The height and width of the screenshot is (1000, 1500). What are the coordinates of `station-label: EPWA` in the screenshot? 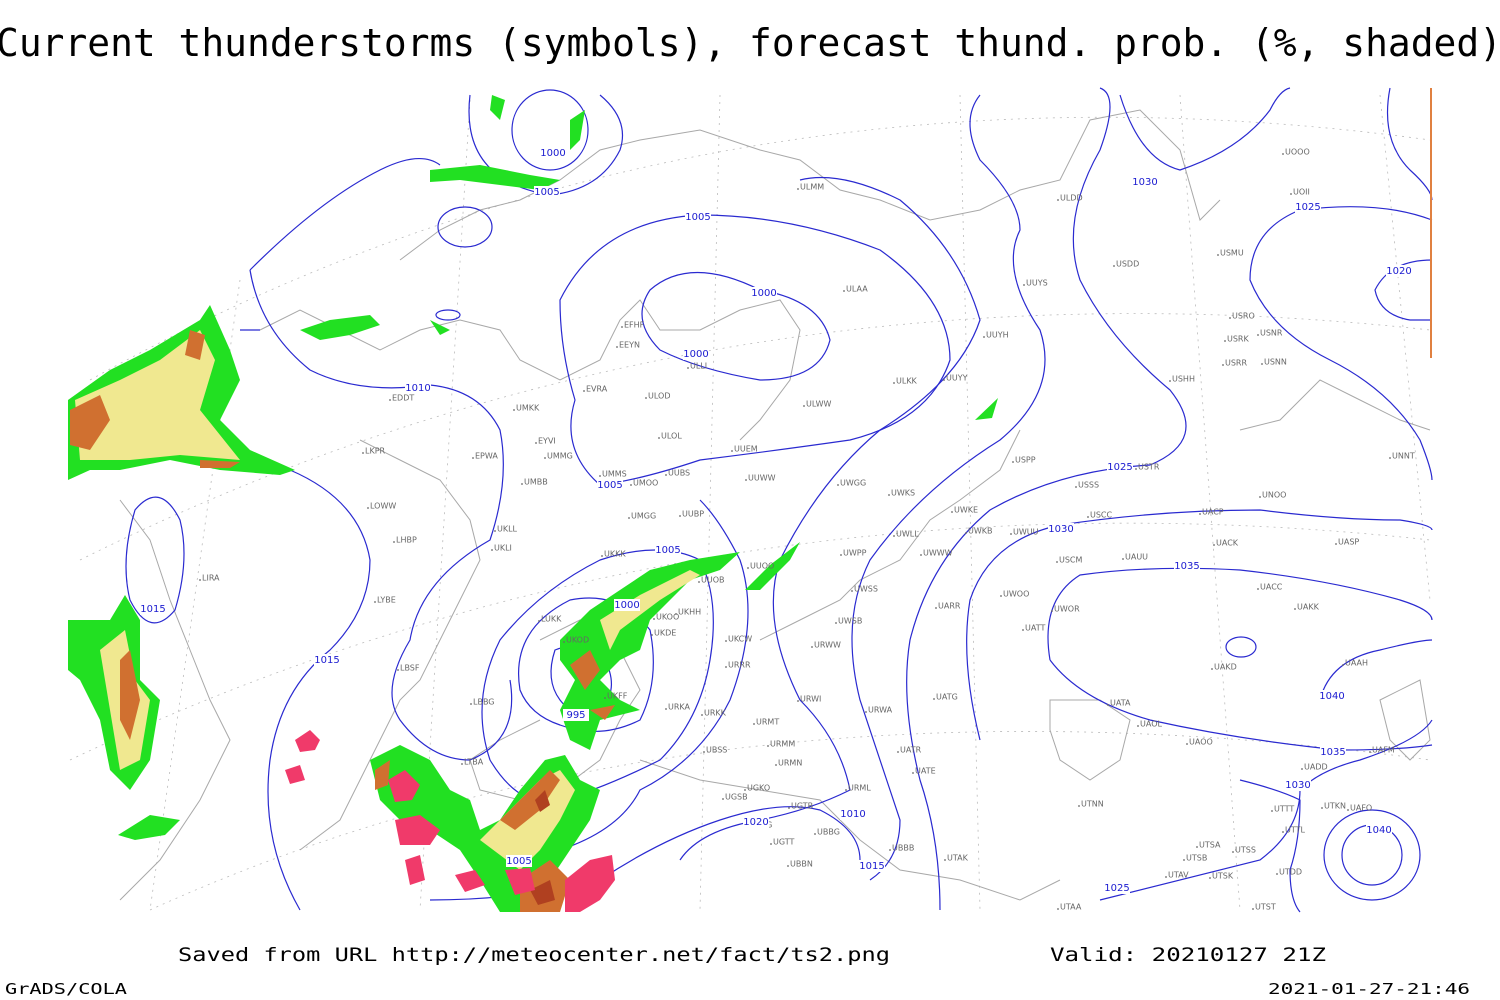 It's located at (486, 456).